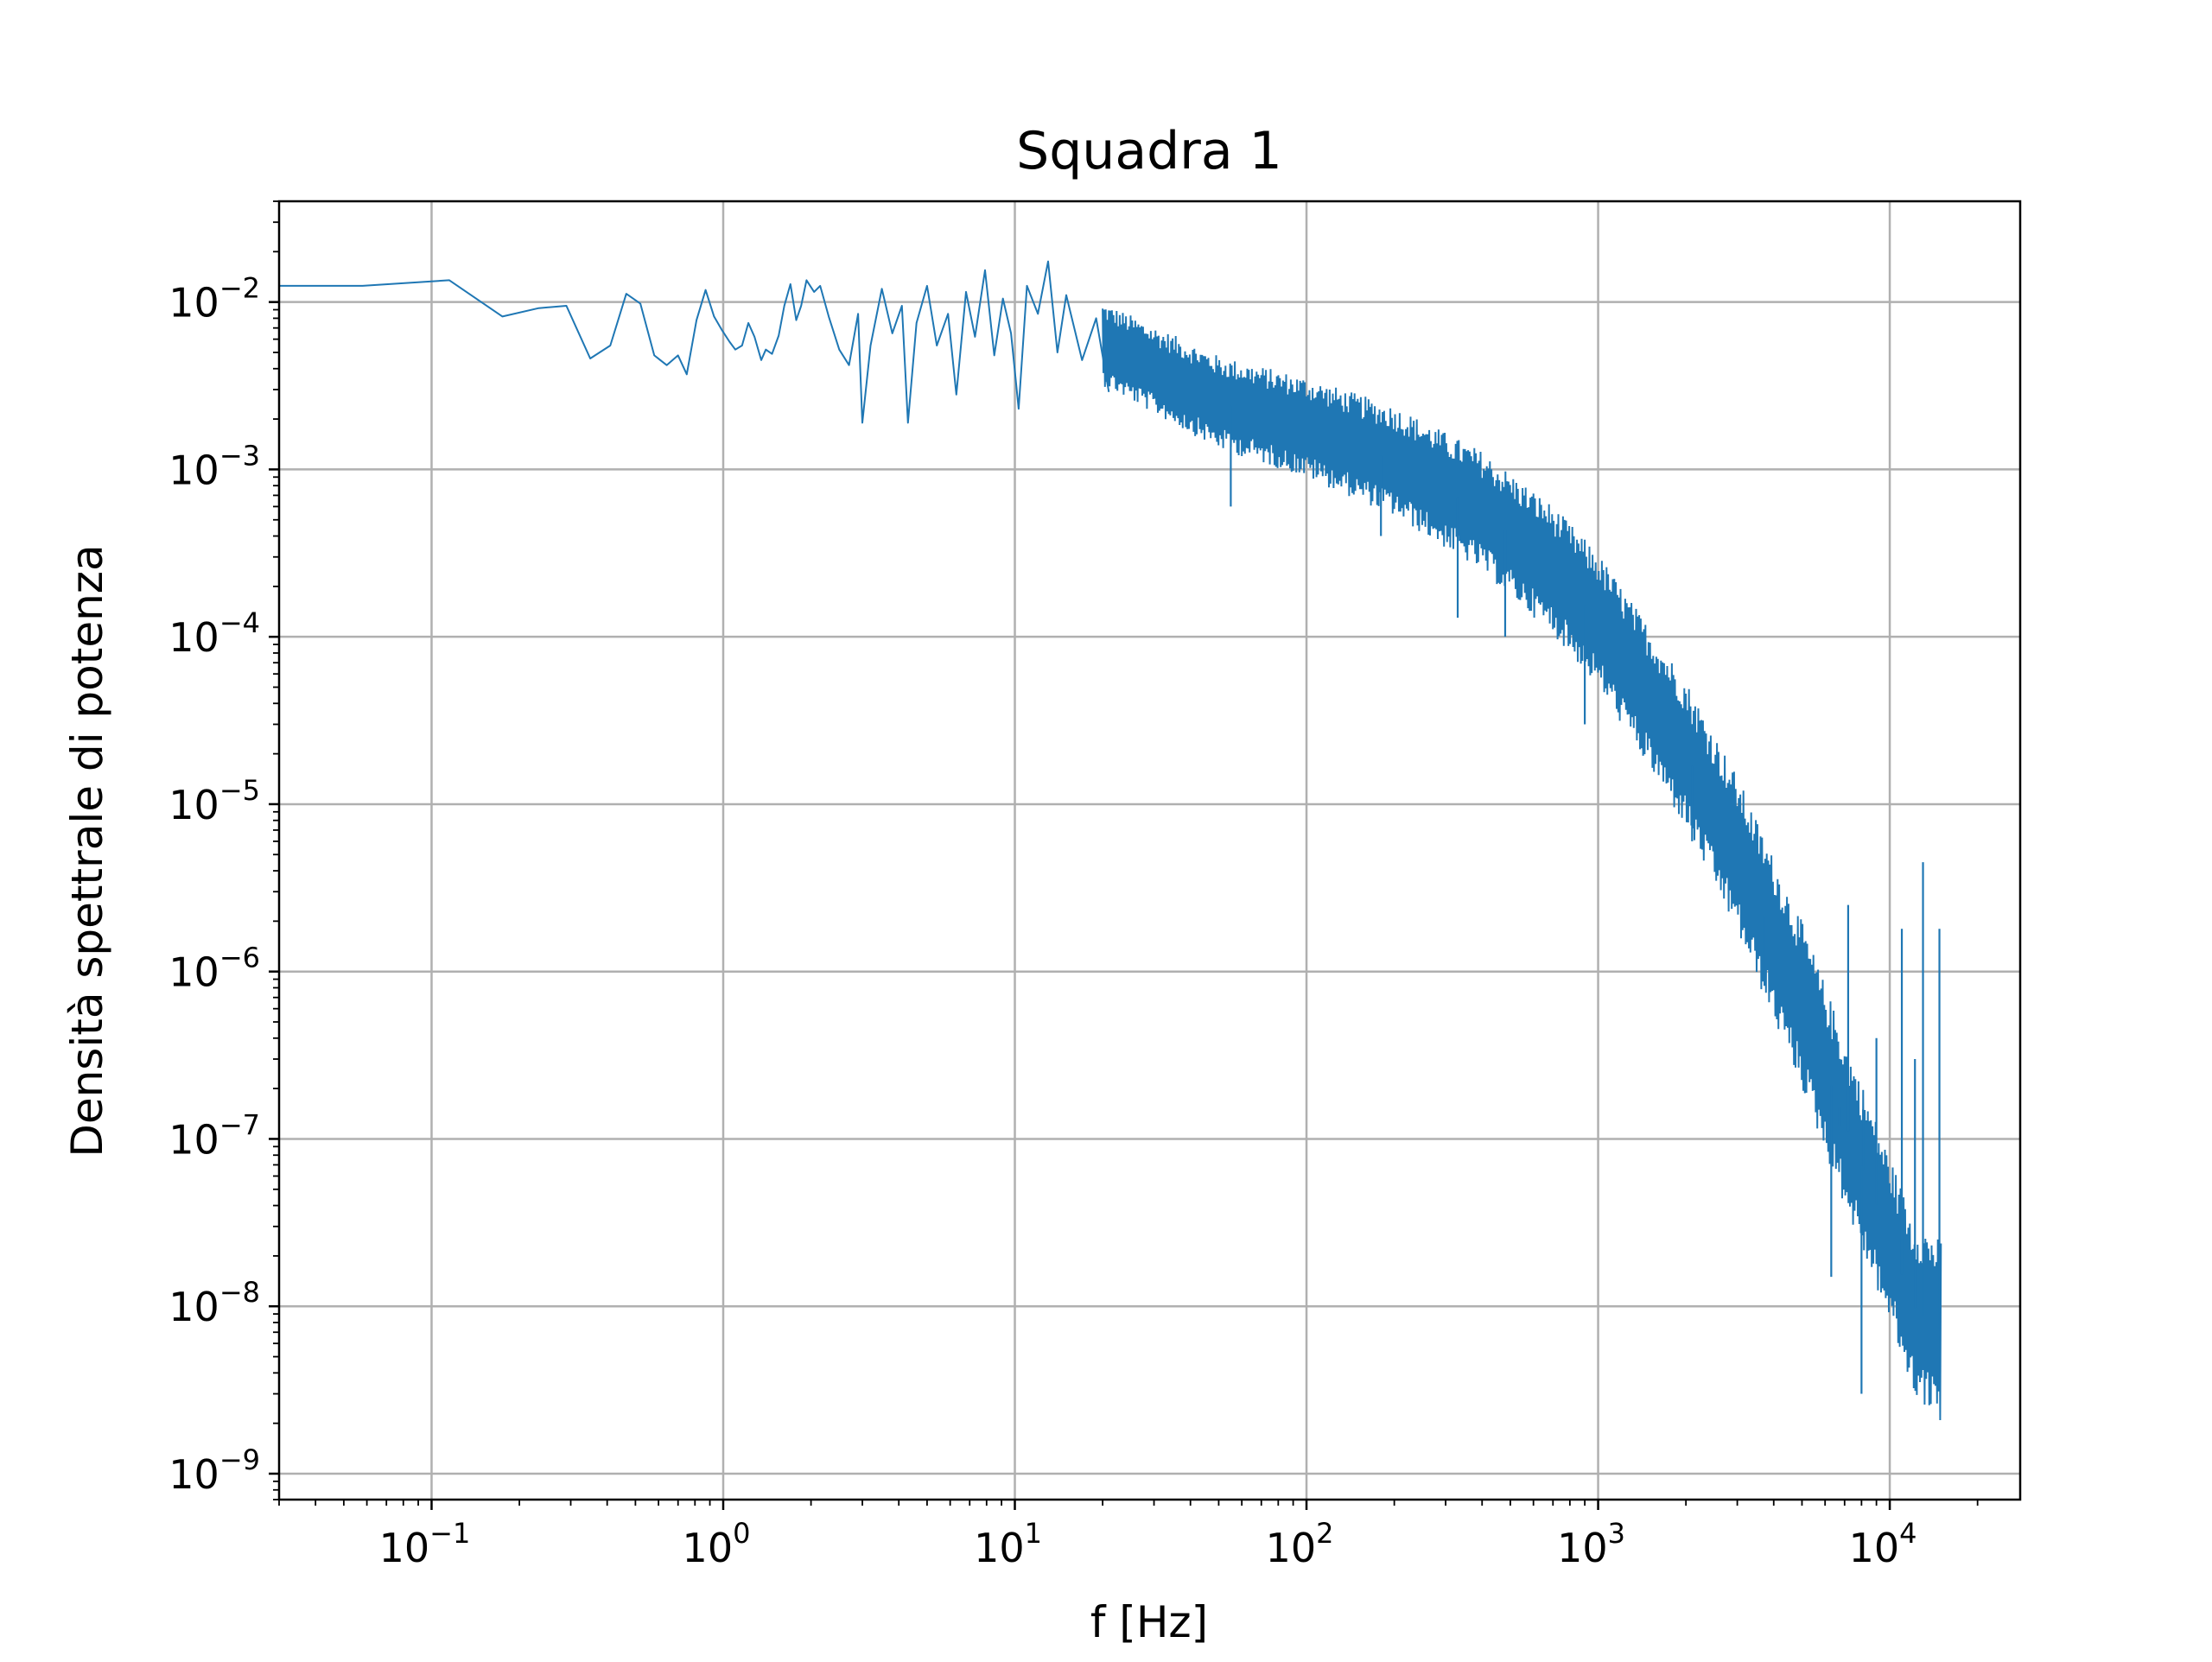 This screenshot has width=2212, height=1662. I want to click on y-axis-label: Densità spettrale di potenza, so click(87, 850).